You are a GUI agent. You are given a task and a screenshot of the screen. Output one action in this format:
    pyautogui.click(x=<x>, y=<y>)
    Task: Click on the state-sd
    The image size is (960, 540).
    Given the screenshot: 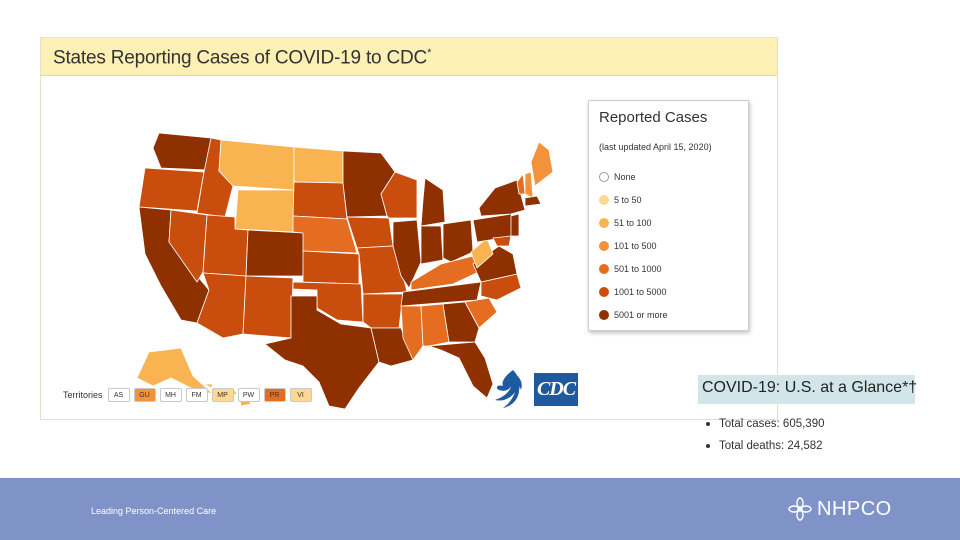 What is the action you would take?
    pyautogui.click(x=320, y=200)
    